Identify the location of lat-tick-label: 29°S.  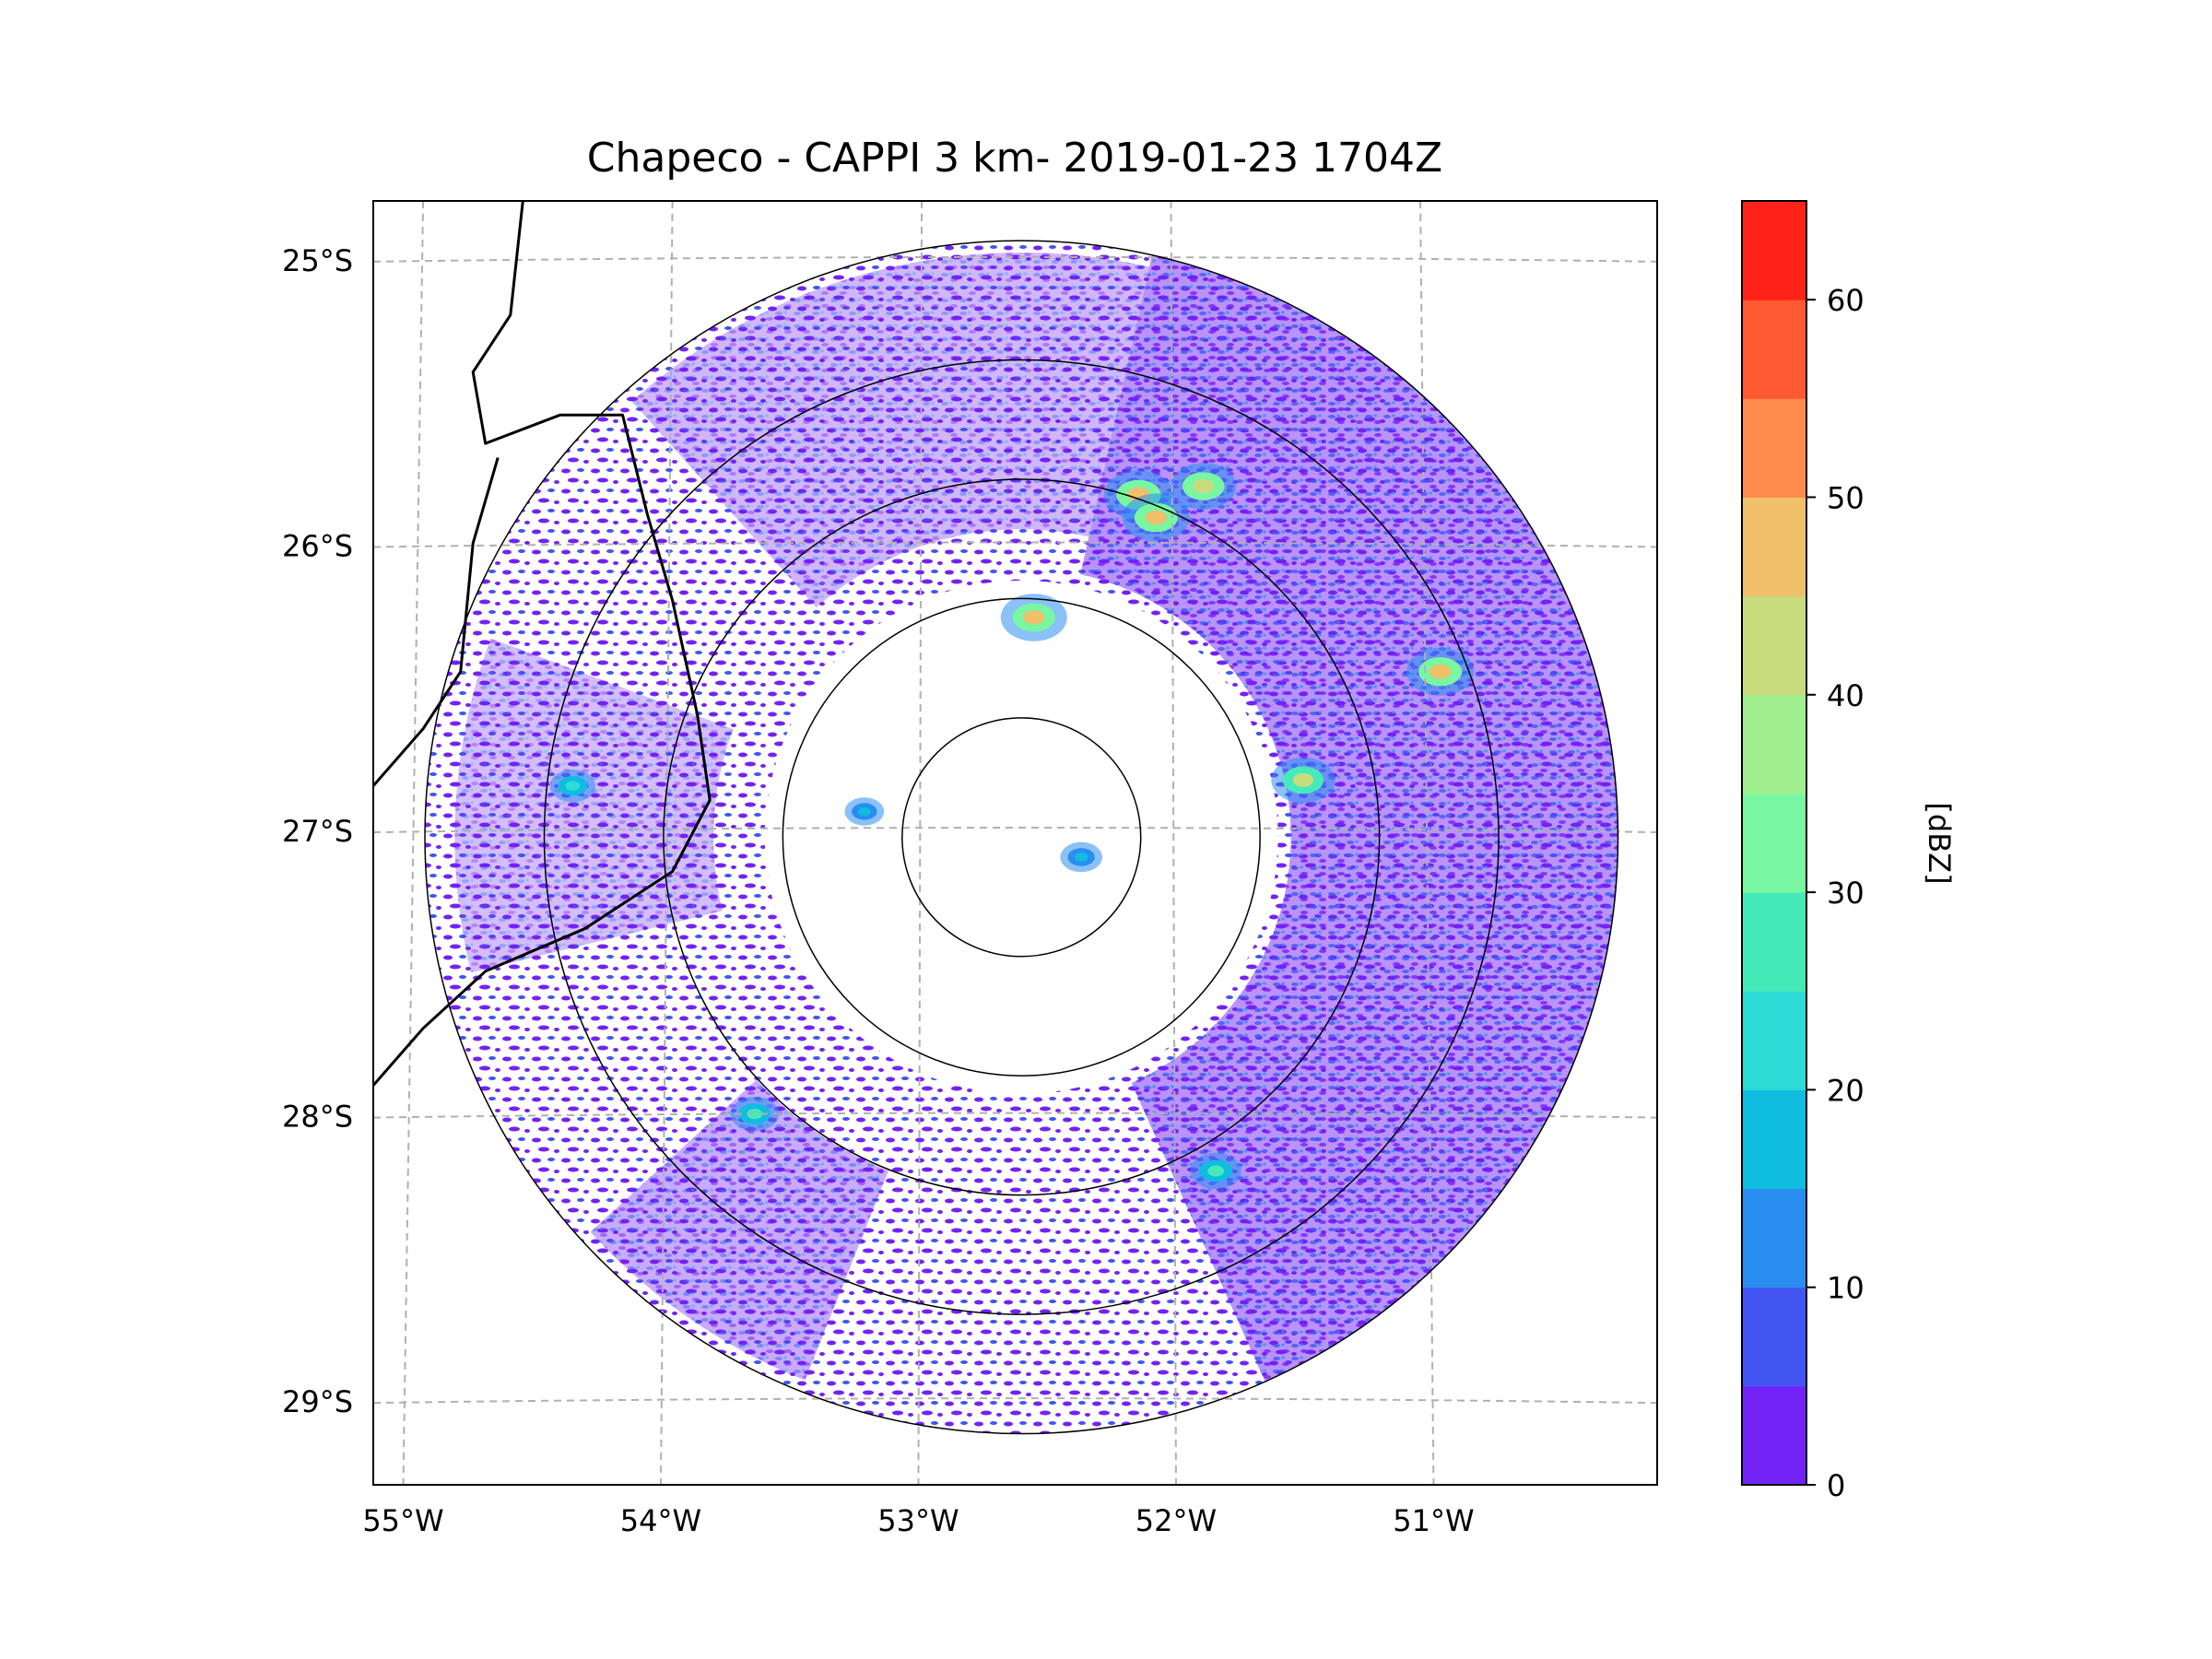
(317, 1401).